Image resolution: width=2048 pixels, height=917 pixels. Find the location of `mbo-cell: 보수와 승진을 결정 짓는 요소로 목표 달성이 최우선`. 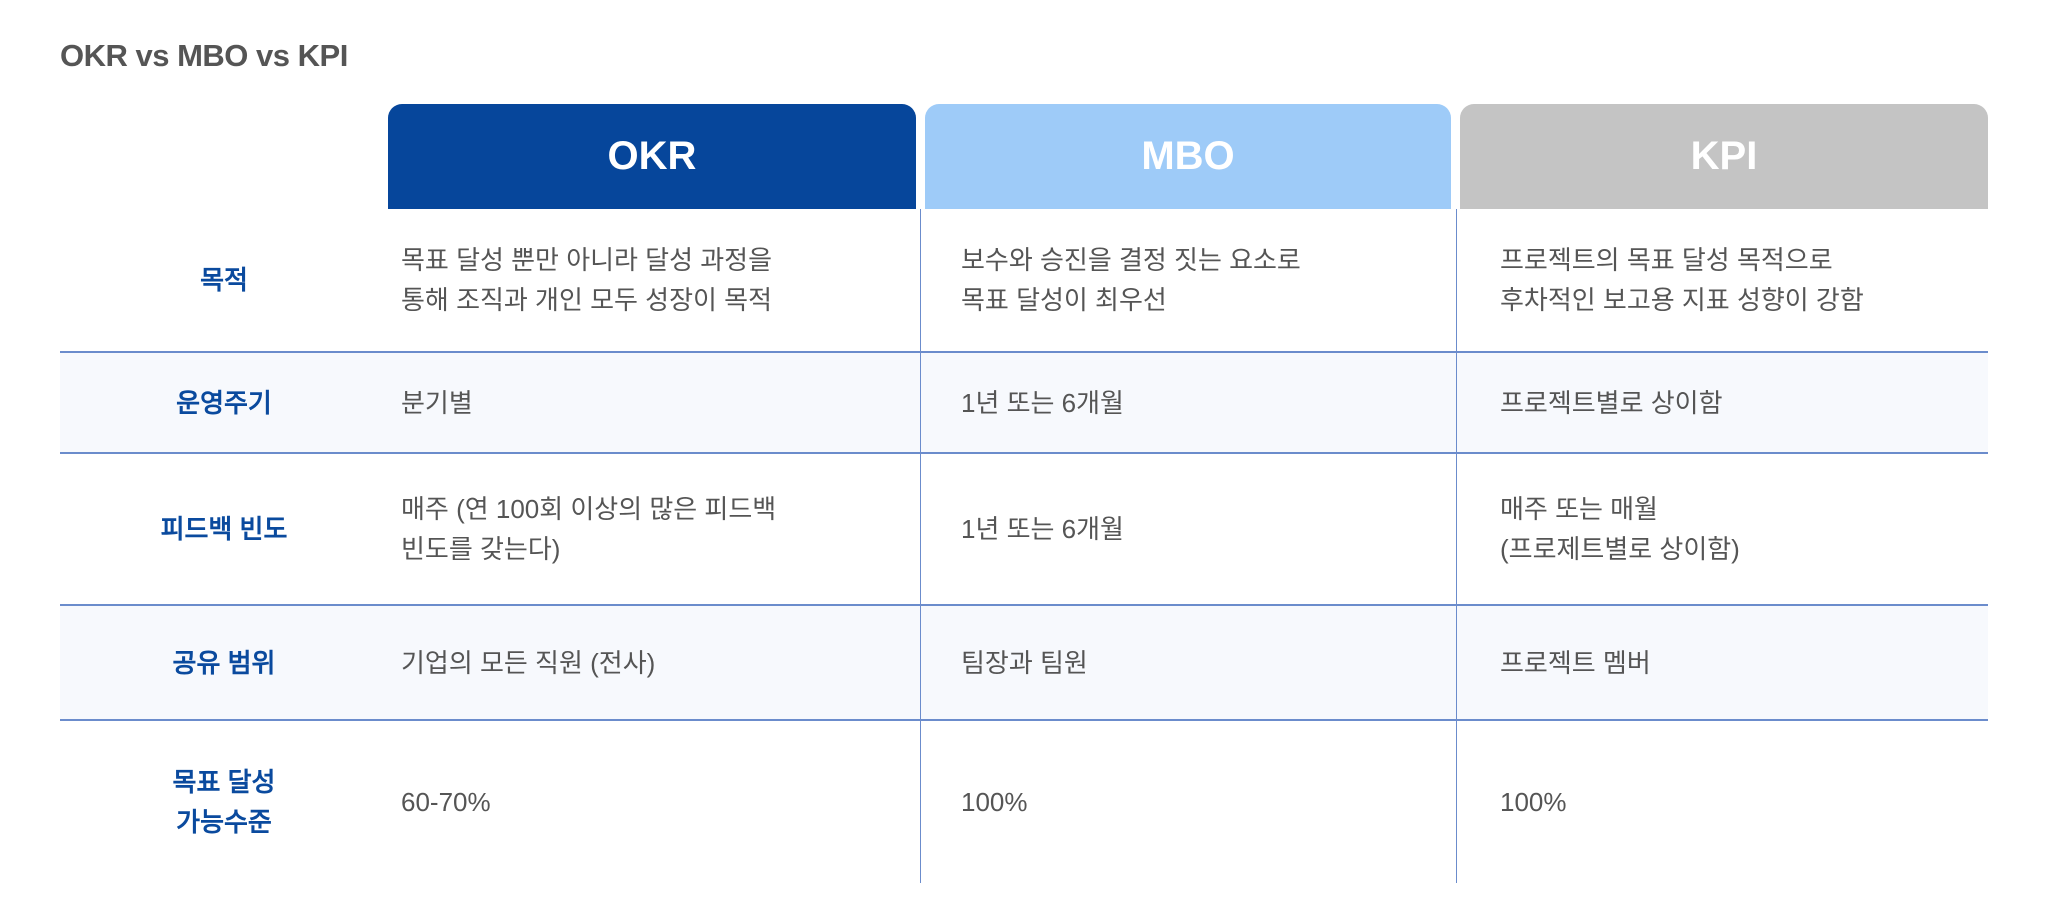

mbo-cell: 보수와 승진을 결정 짓는 요소로 목표 달성이 최우선 is located at coordinates (1188, 280).